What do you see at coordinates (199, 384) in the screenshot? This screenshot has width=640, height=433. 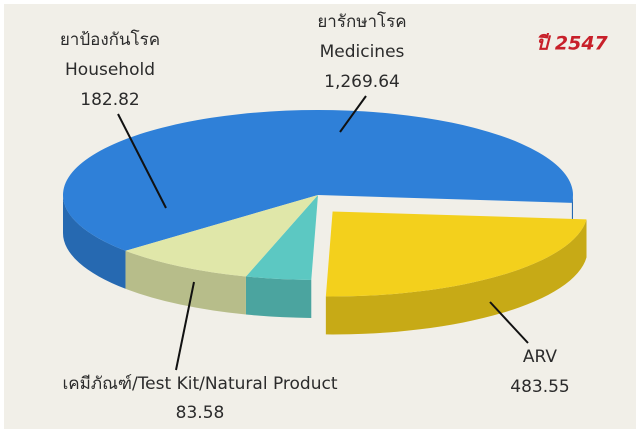 I see `slice-label: เคมีภัณฑ์/Test Kit/Natural Product` at bounding box center [199, 384].